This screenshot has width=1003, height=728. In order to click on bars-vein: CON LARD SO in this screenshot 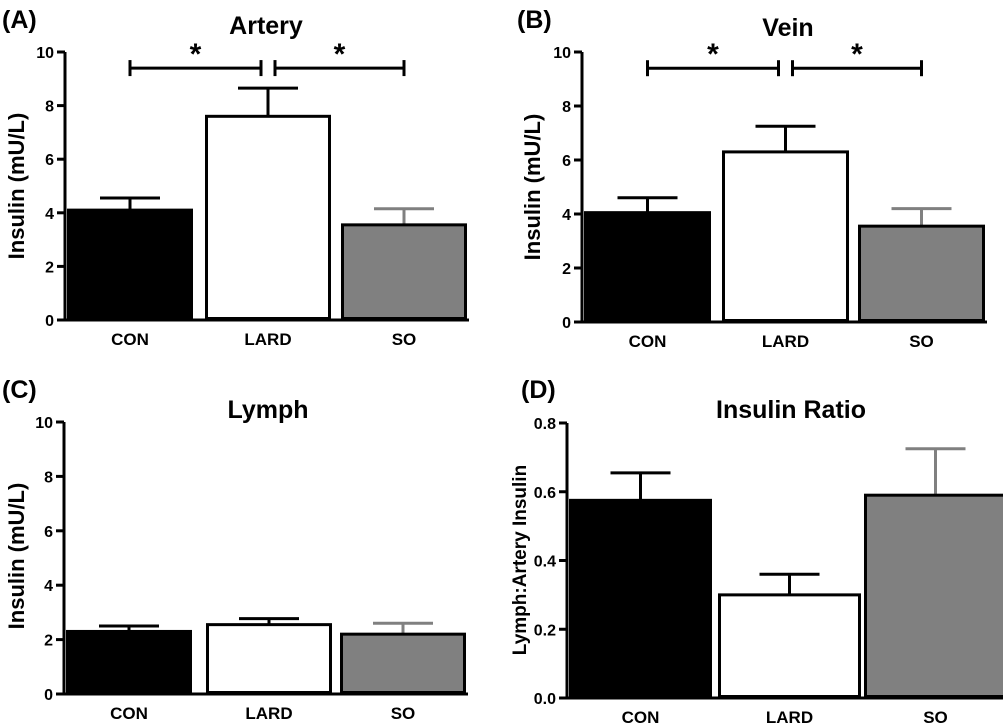, I will do `click(784, 237)`.